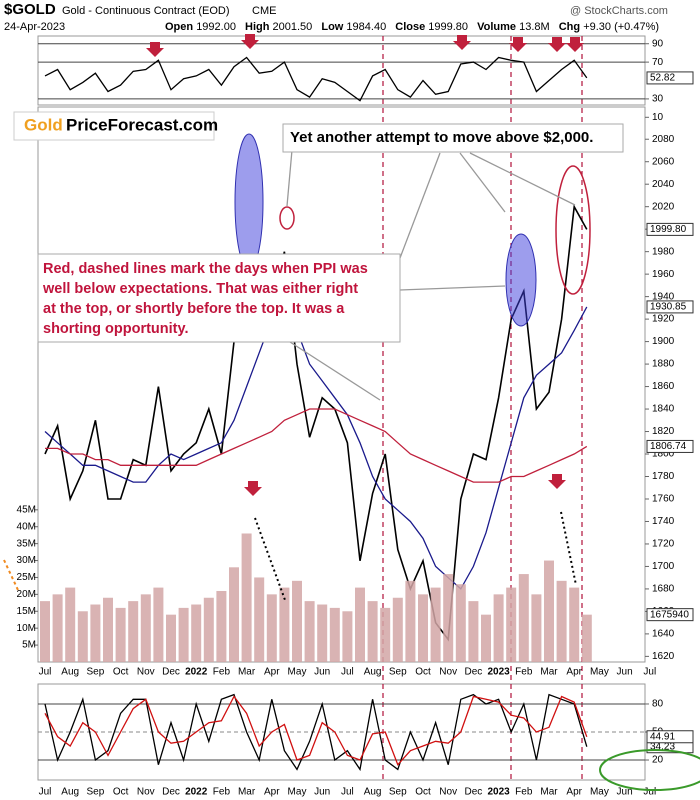 This screenshot has width=700, height=800. What do you see at coordinates (663, 544) in the screenshot?
I see `y-tick-label: 1720` at bounding box center [663, 544].